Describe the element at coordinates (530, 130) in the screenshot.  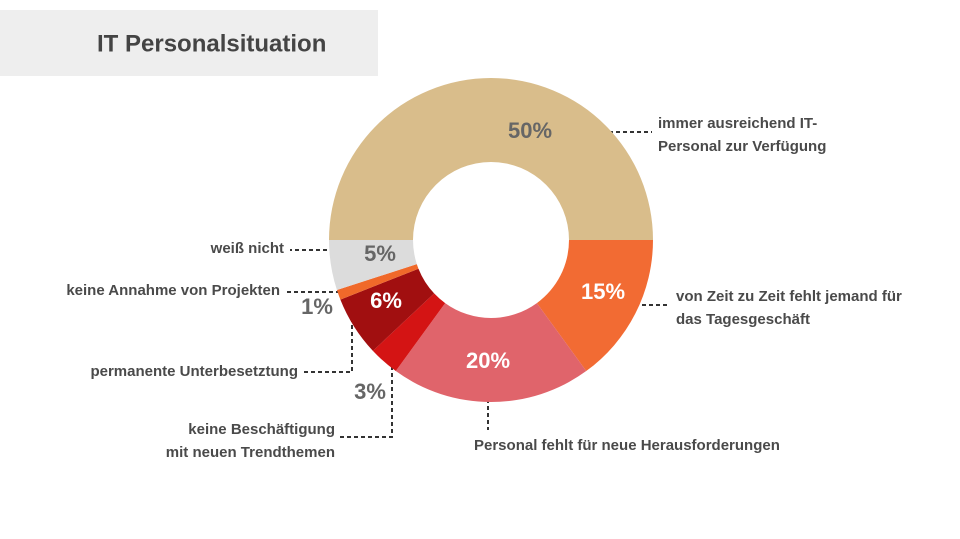
I see `value-label: 50%` at that location.